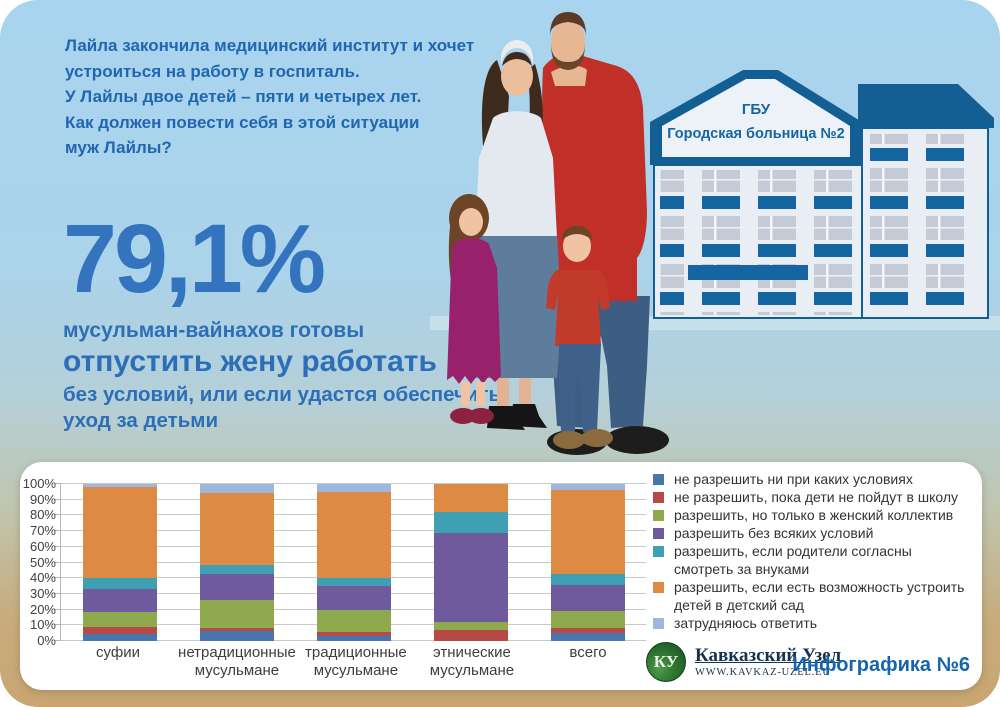 Image resolution: width=1000 pixels, height=707 pixels. What do you see at coordinates (793, 479) in the screenshot?
I see `legend-label: не разрешить ни при каких условиях` at bounding box center [793, 479].